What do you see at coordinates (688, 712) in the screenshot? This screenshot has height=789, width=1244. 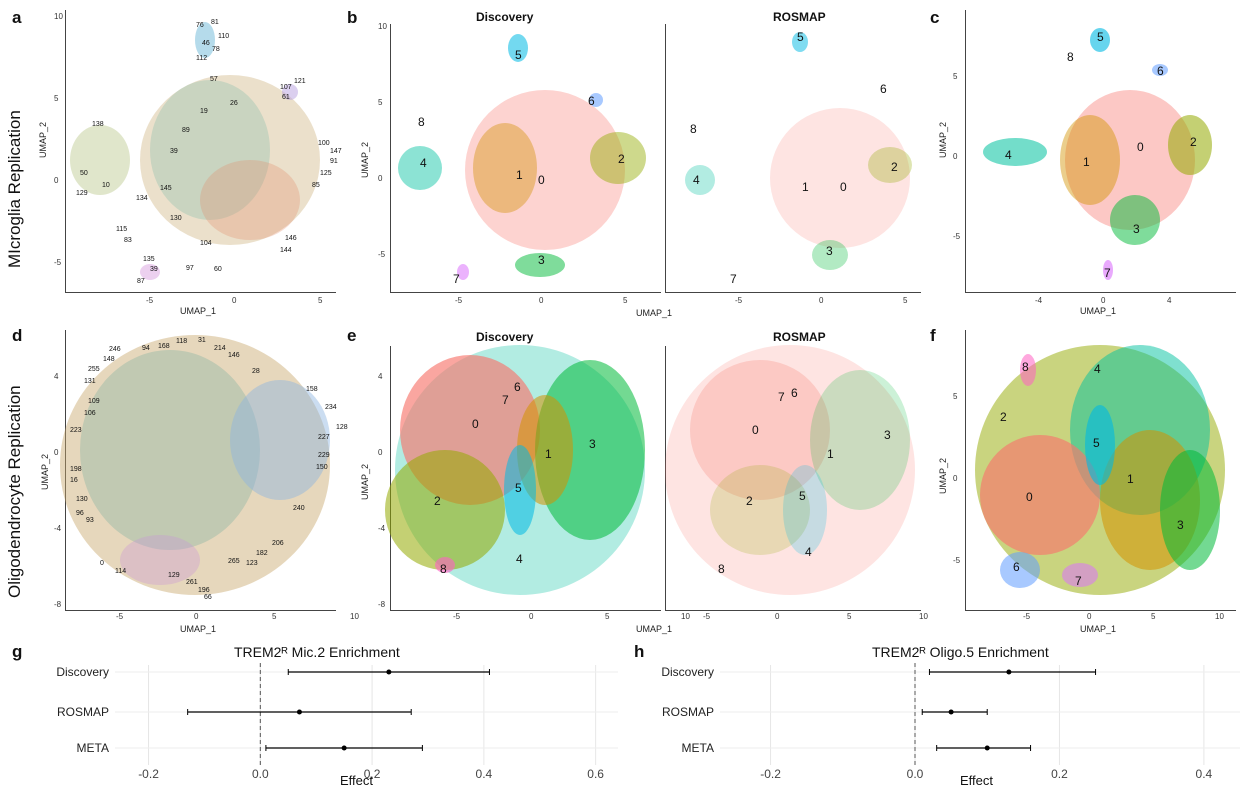 I see `forest-h-category: ROSMAP` at bounding box center [688, 712].